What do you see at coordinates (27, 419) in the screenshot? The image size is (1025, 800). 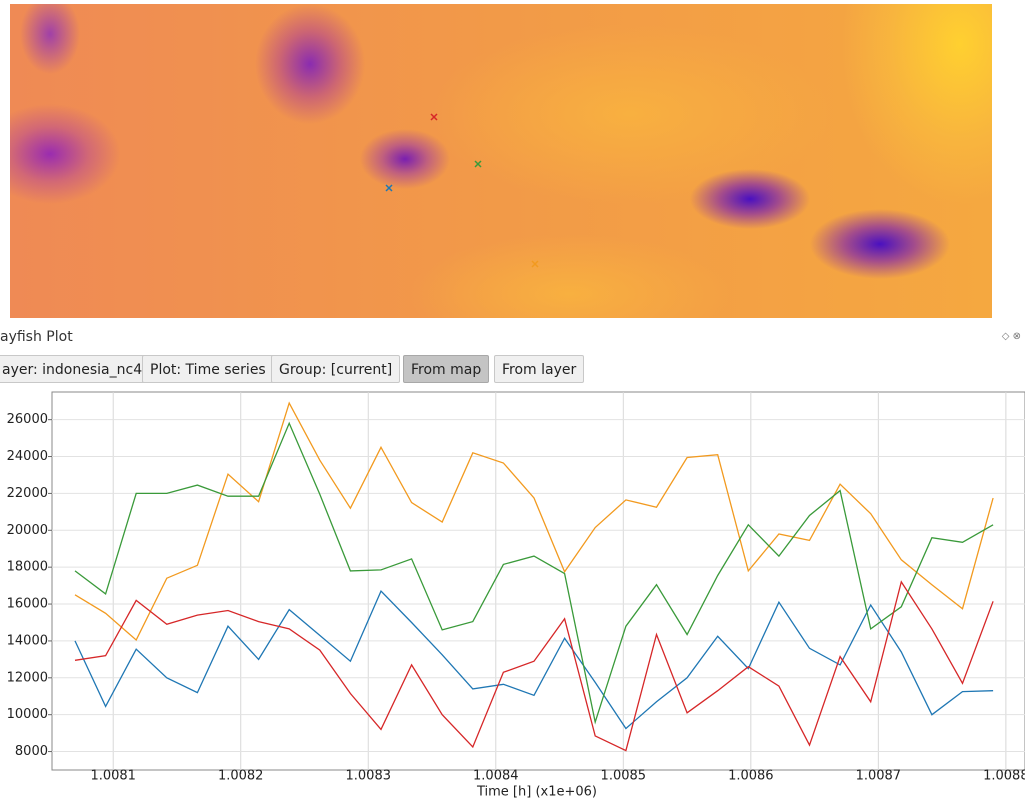 I see `y-tick-label: 26000` at bounding box center [27, 419].